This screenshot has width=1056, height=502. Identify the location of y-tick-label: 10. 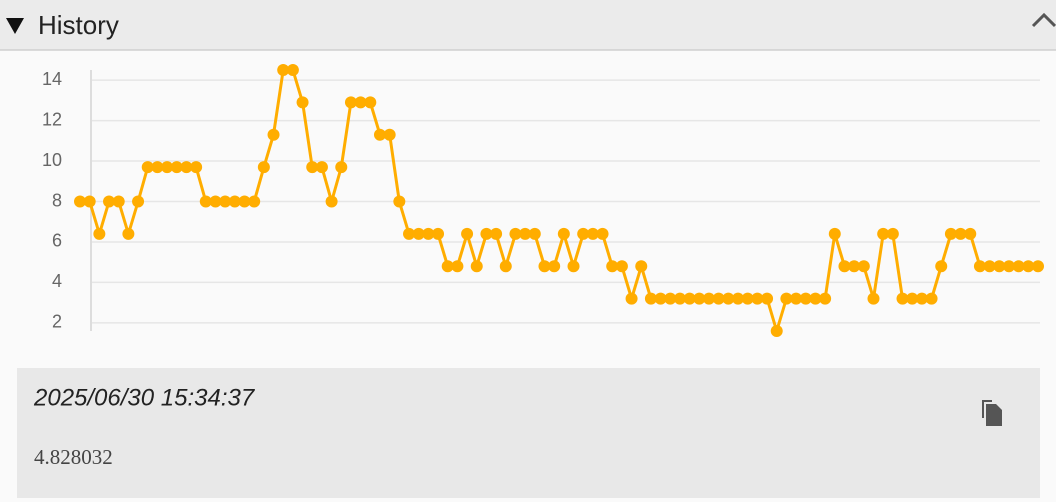
(52, 160).